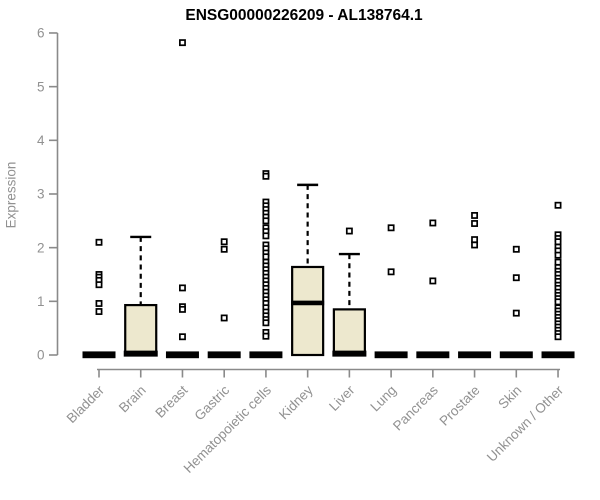  What do you see at coordinates (41, 247) in the screenshot?
I see `y-tick-label: 2` at bounding box center [41, 247].